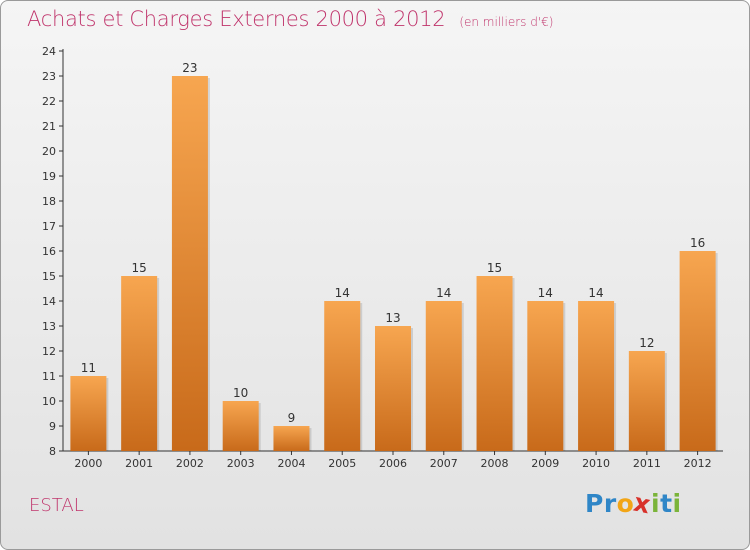 The width and height of the screenshot is (750, 550). What do you see at coordinates (56, 505) in the screenshot?
I see `town-name: ESTAL` at bounding box center [56, 505].